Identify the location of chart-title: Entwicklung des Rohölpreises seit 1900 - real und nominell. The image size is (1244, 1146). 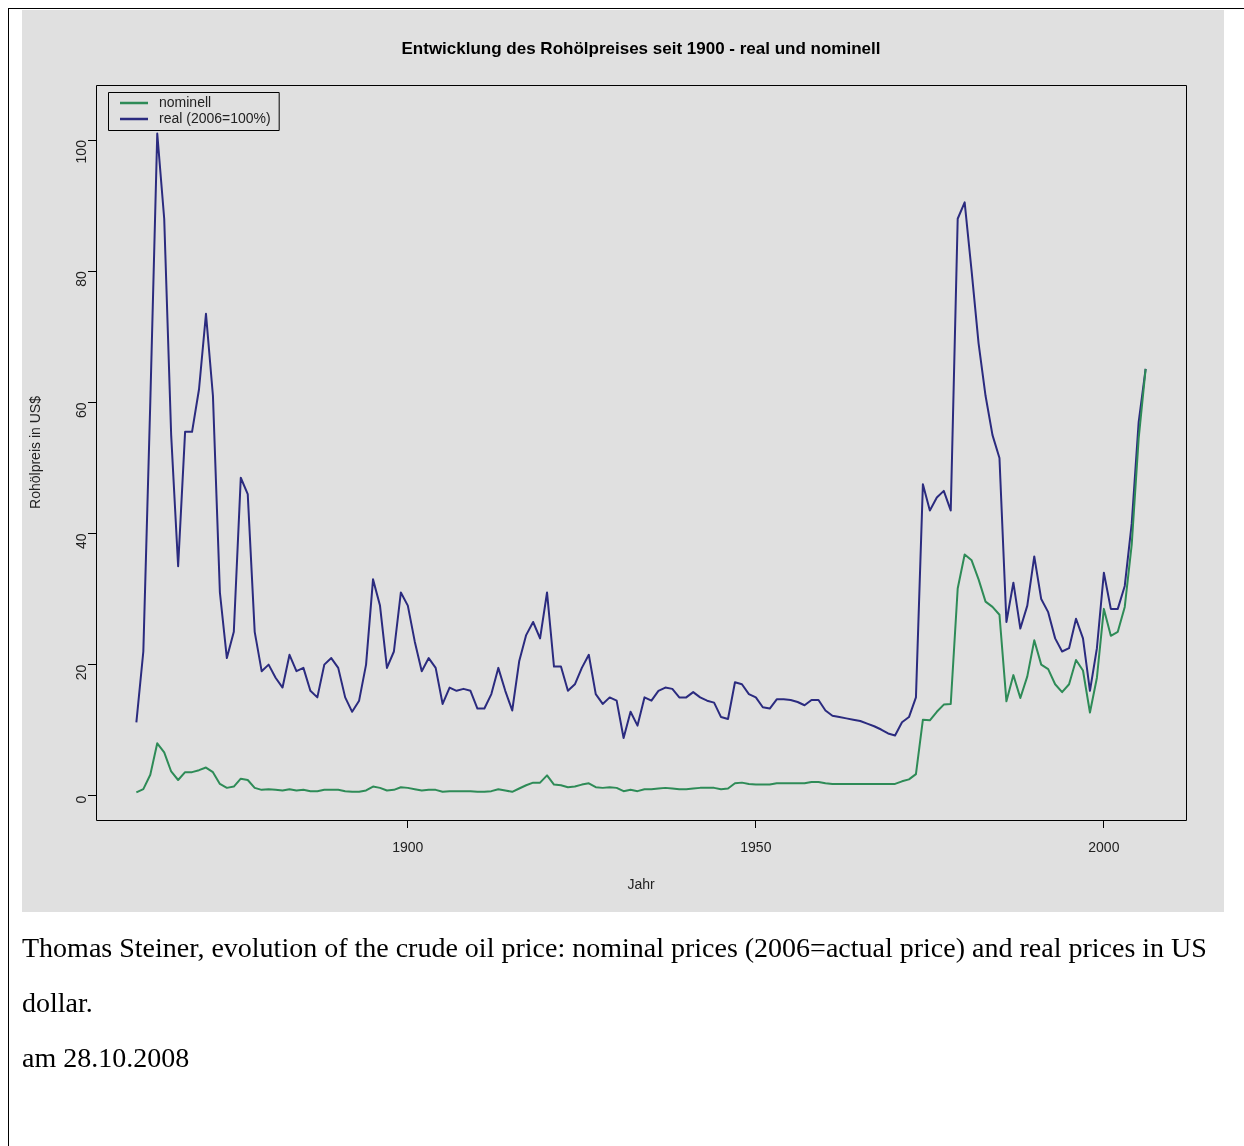
(641, 48).